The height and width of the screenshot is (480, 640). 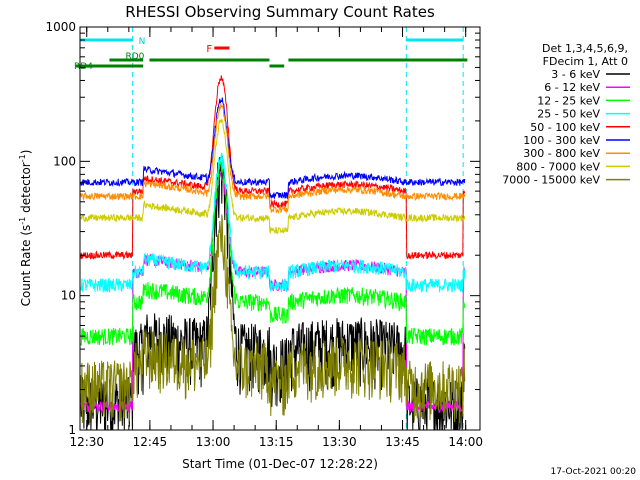 What do you see at coordinates (64, 161) in the screenshot?
I see `y-tick-label: 100` at bounding box center [64, 161].